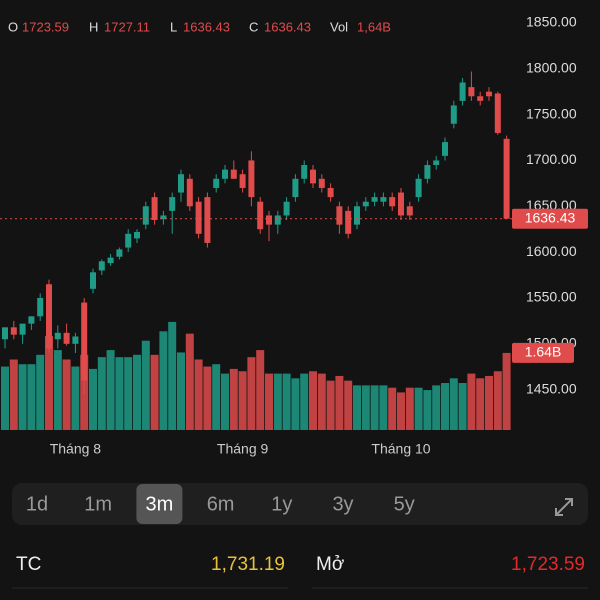 This screenshot has height=600, width=600. What do you see at coordinates (37, 504) in the screenshot?
I see `period-button: 1d` at bounding box center [37, 504].